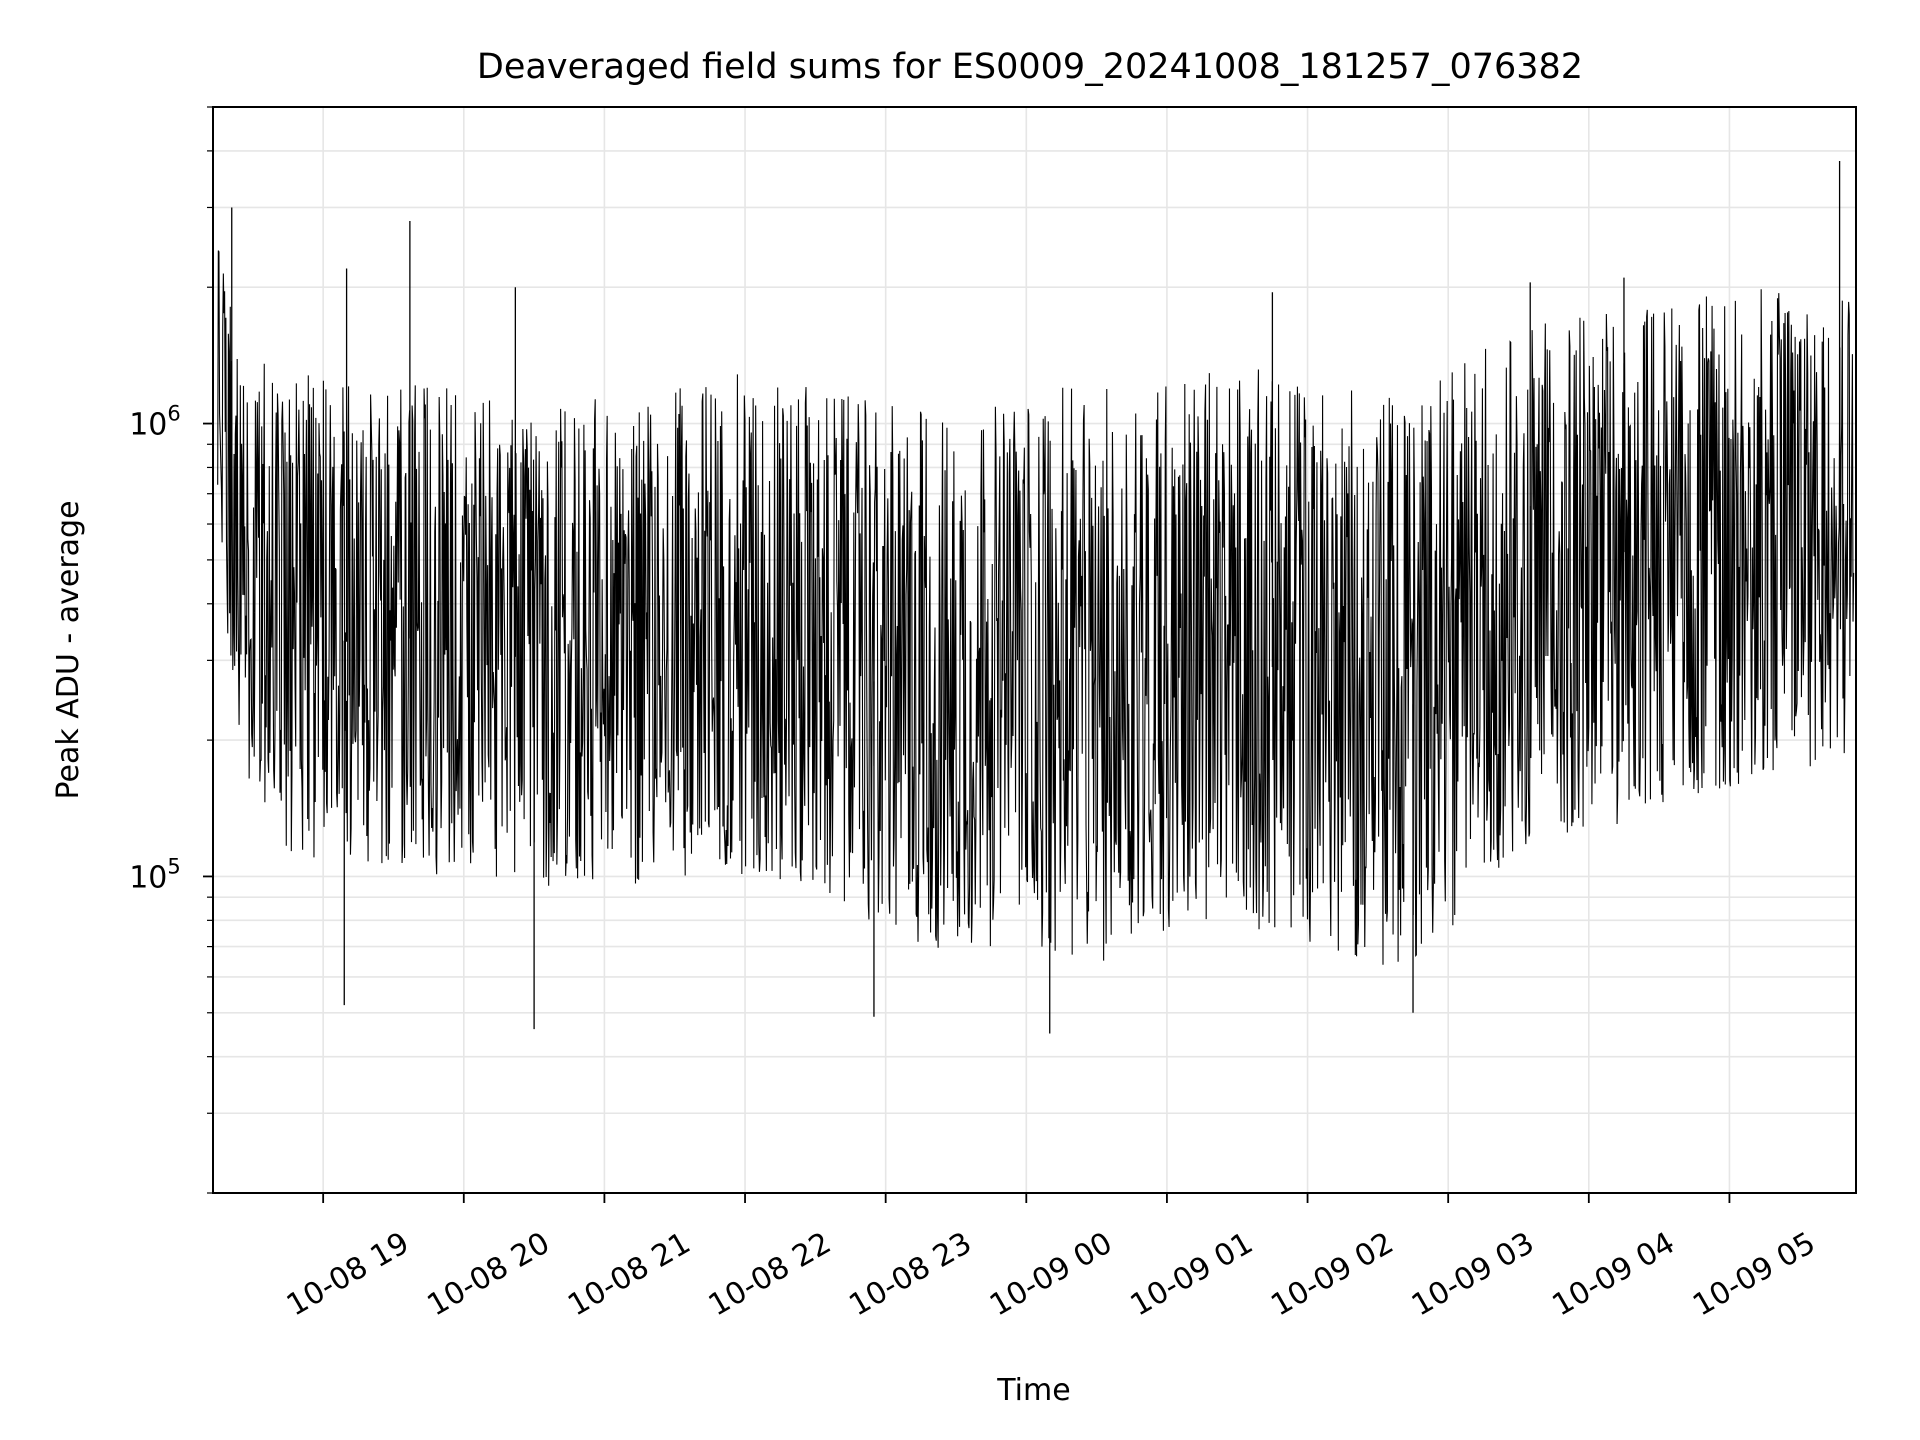 Image resolution: width=1920 pixels, height=1440 pixels. What do you see at coordinates (1033, 1390) in the screenshot?
I see `x-axis-label: Time` at bounding box center [1033, 1390].